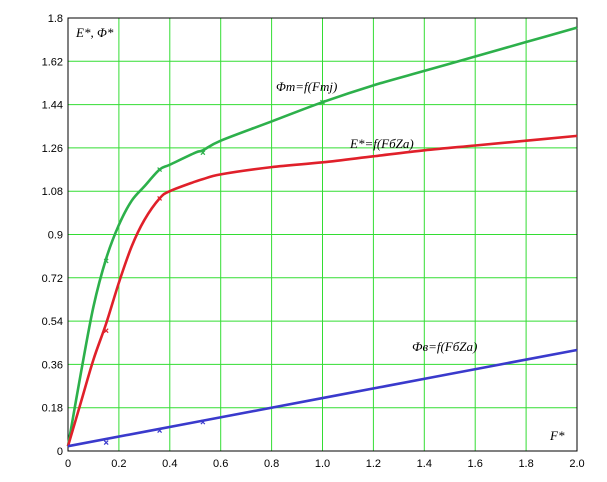 This screenshot has height=482, width=607. What do you see at coordinates (55, 19) in the screenshot?
I see `y-tick-label: 1.8` at bounding box center [55, 19].